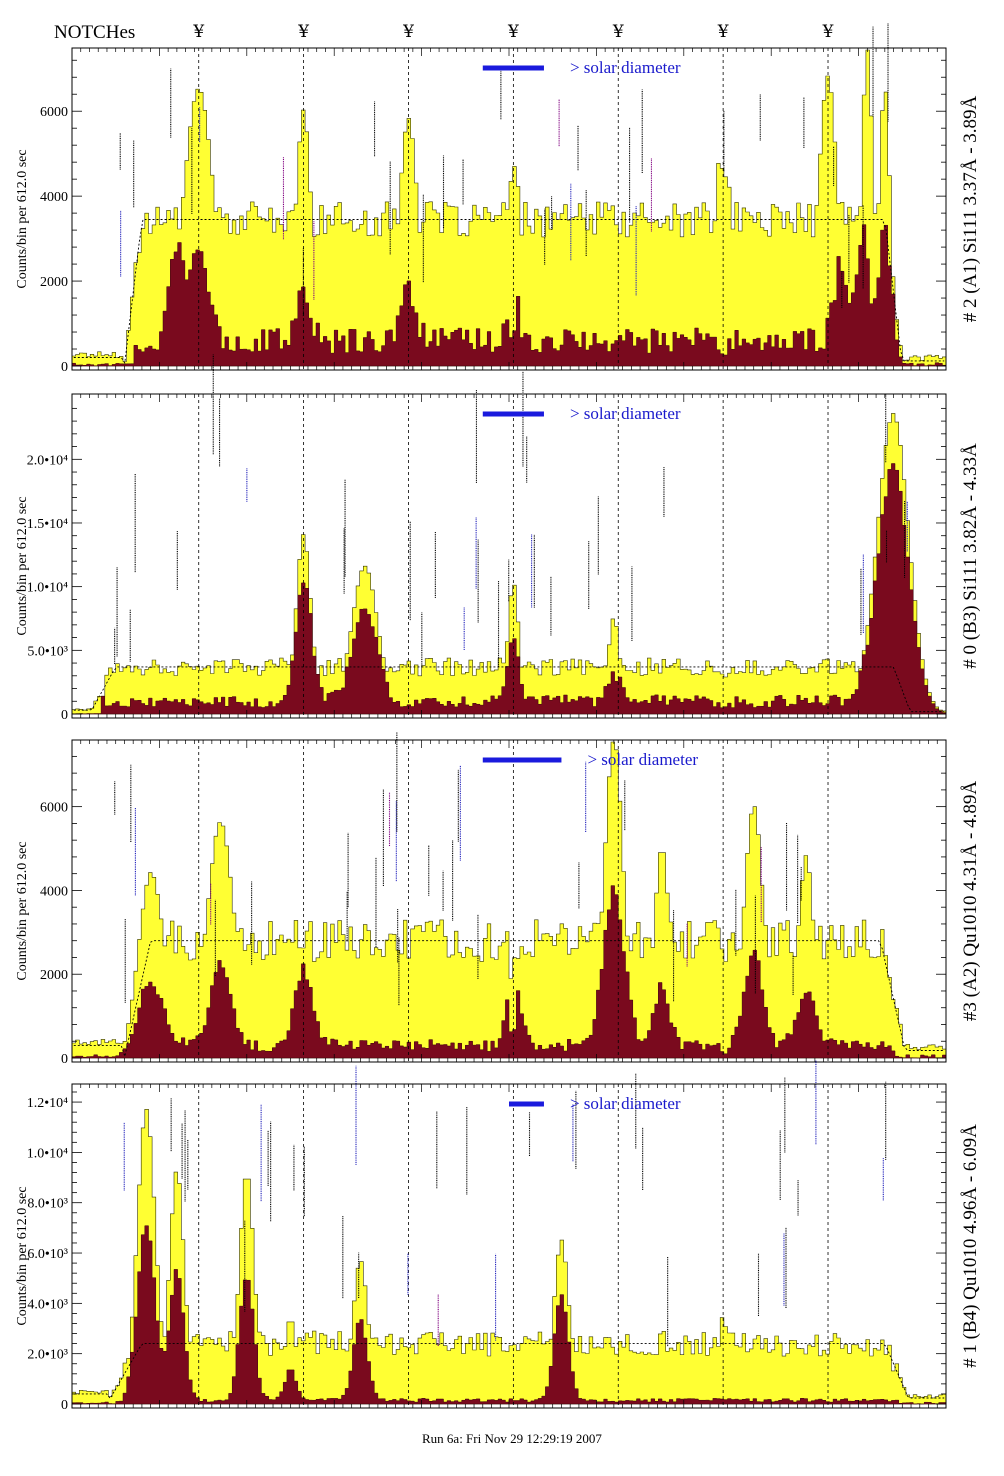 The image size is (1004, 1476). What do you see at coordinates (618, 32) in the screenshot?
I see `notch-marker-5: ¥` at bounding box center [618, 32].